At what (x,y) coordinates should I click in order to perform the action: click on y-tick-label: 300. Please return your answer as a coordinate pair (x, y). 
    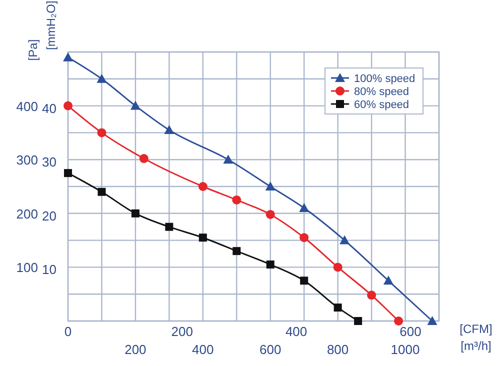
    Looking at the image, I should click on (27, 160).